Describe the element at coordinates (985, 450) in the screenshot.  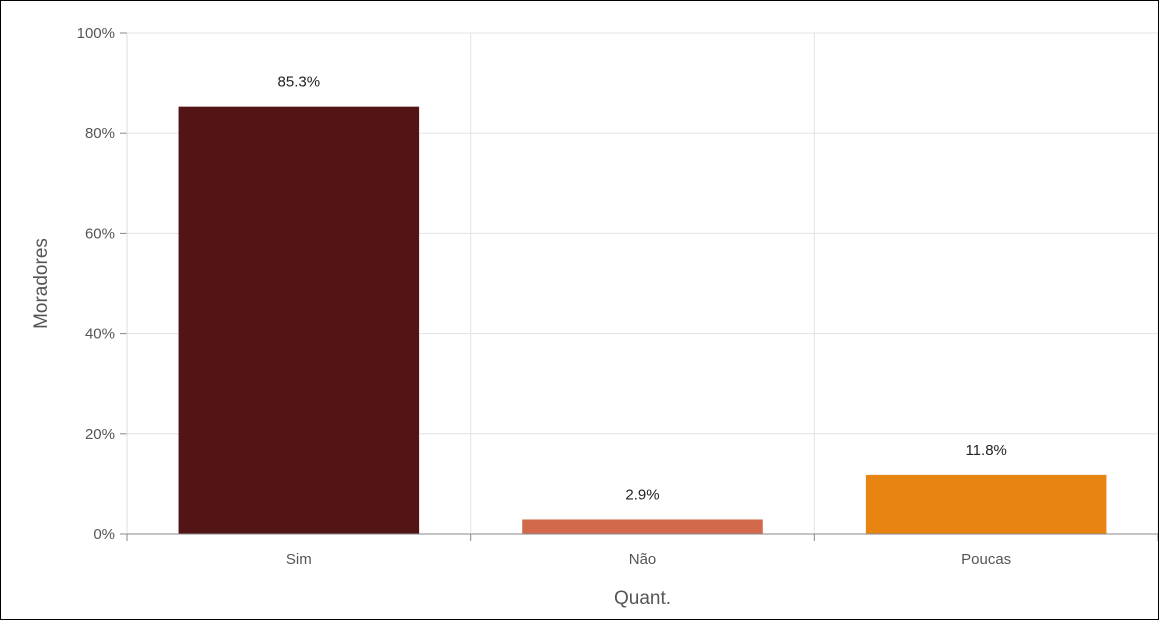
I see `data-label: 11.8%` at that location.